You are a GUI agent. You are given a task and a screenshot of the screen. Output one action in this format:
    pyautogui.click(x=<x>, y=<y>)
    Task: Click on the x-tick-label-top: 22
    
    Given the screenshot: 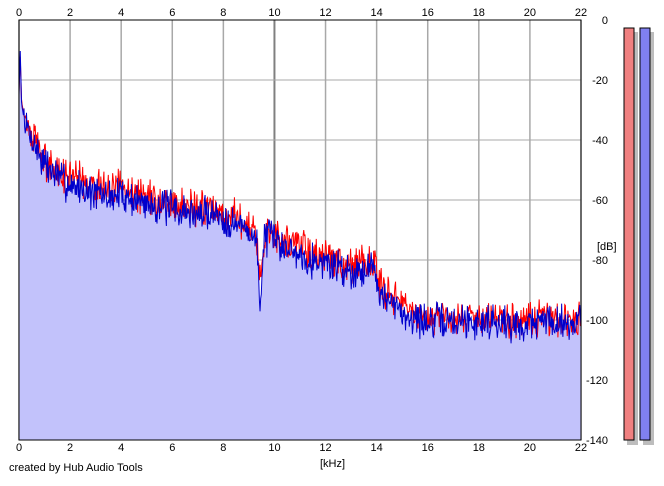 What is the action you would take?
    pyautogui.click(x=581, y=13)
    